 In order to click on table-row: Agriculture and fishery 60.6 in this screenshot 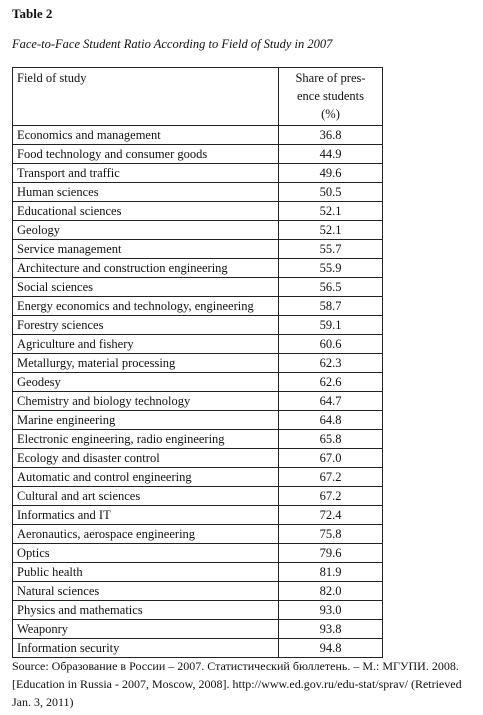, I will do `click(197, 344)`.